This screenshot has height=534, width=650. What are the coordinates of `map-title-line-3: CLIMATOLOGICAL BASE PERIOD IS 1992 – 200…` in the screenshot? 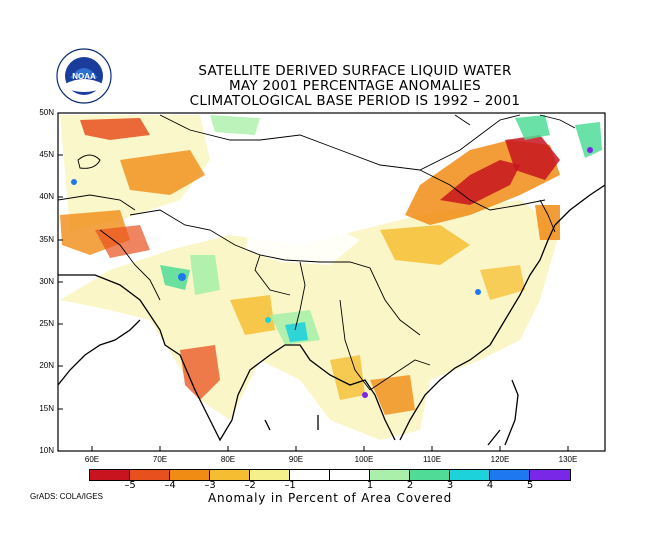 It's located at (355, 101).